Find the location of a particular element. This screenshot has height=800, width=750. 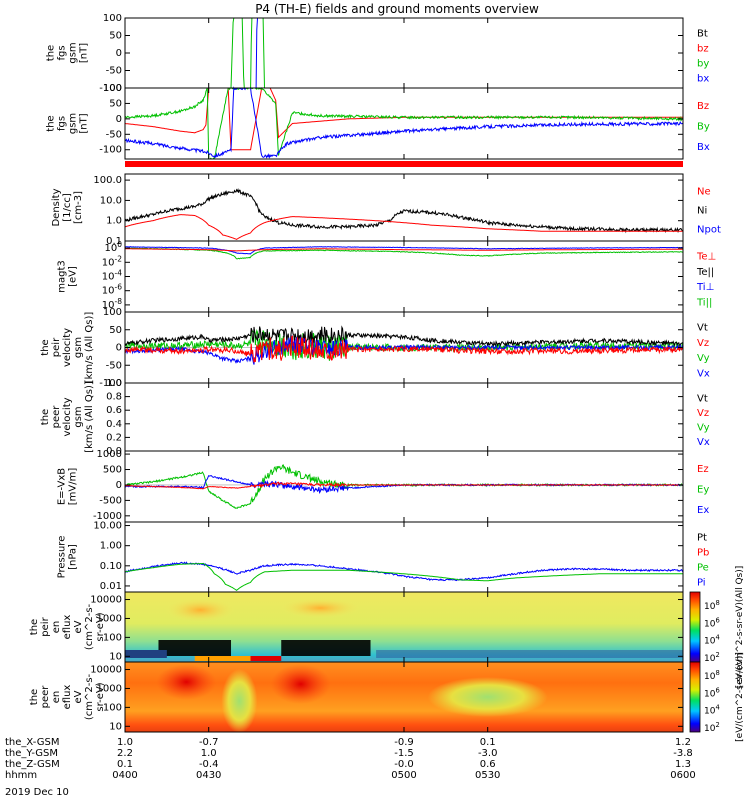

legend-by: by is located at coordinates (703, 64).